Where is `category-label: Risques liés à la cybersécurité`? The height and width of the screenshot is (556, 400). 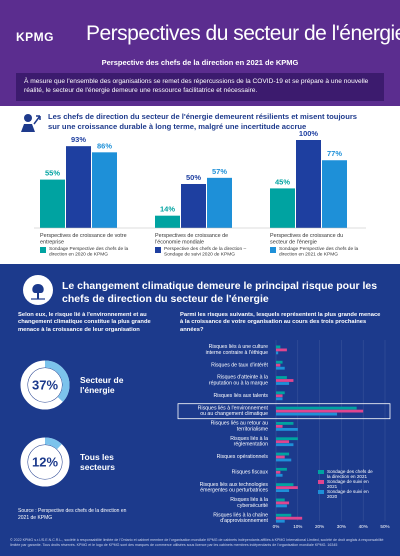
category-label: Risques liés à la cybersécurité is located at coordinates (249, 503).